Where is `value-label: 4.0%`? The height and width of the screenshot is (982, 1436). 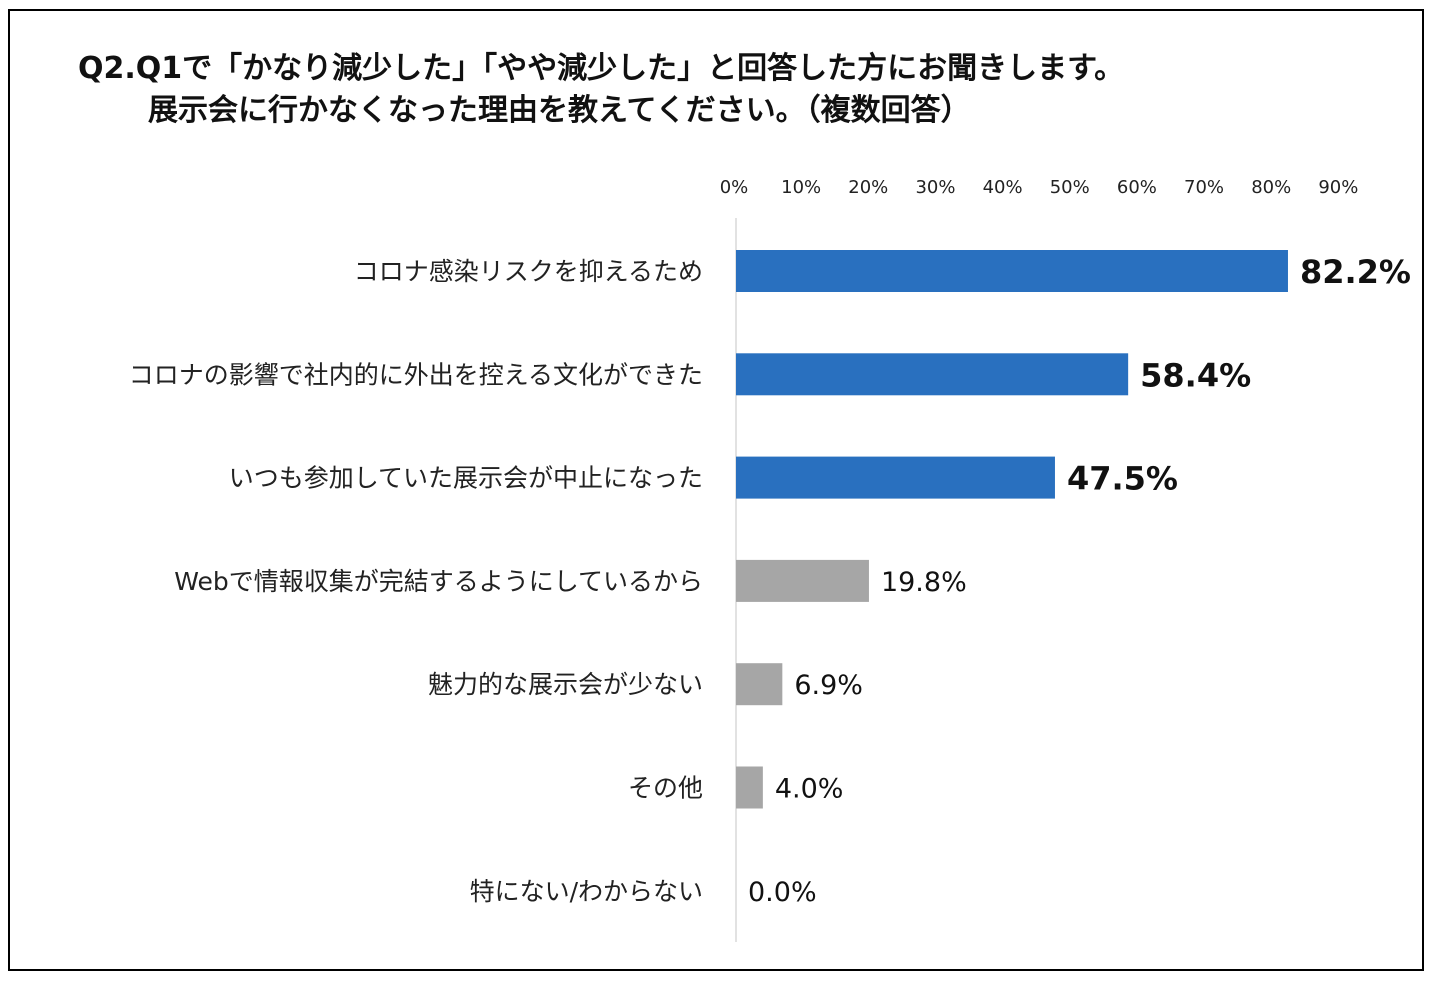
value-label: 4.0% is located at coordinates (809, 789).